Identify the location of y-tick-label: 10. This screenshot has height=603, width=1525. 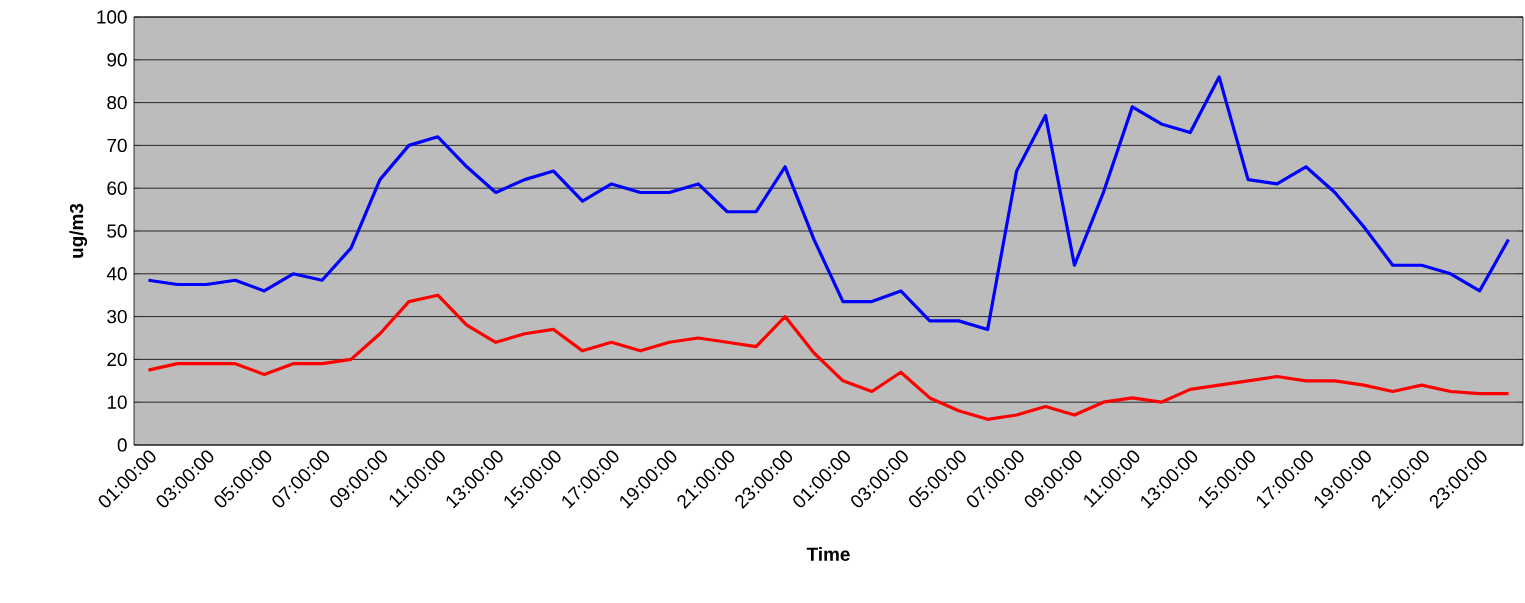
(117, 402).